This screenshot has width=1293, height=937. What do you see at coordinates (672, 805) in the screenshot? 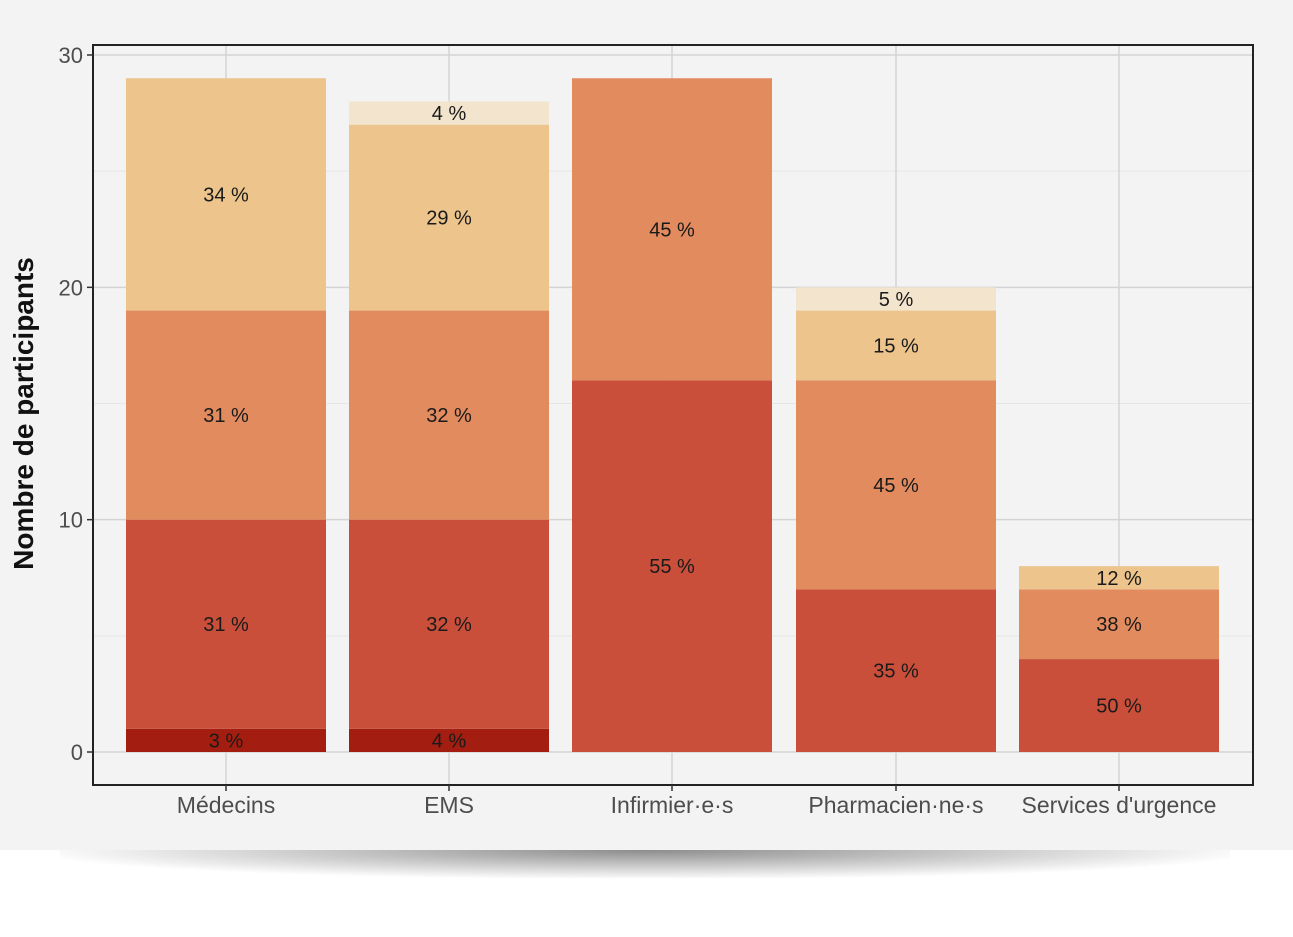
I see `x-tick-label: Infirmier·e·s` at bounding box center [672, 805].